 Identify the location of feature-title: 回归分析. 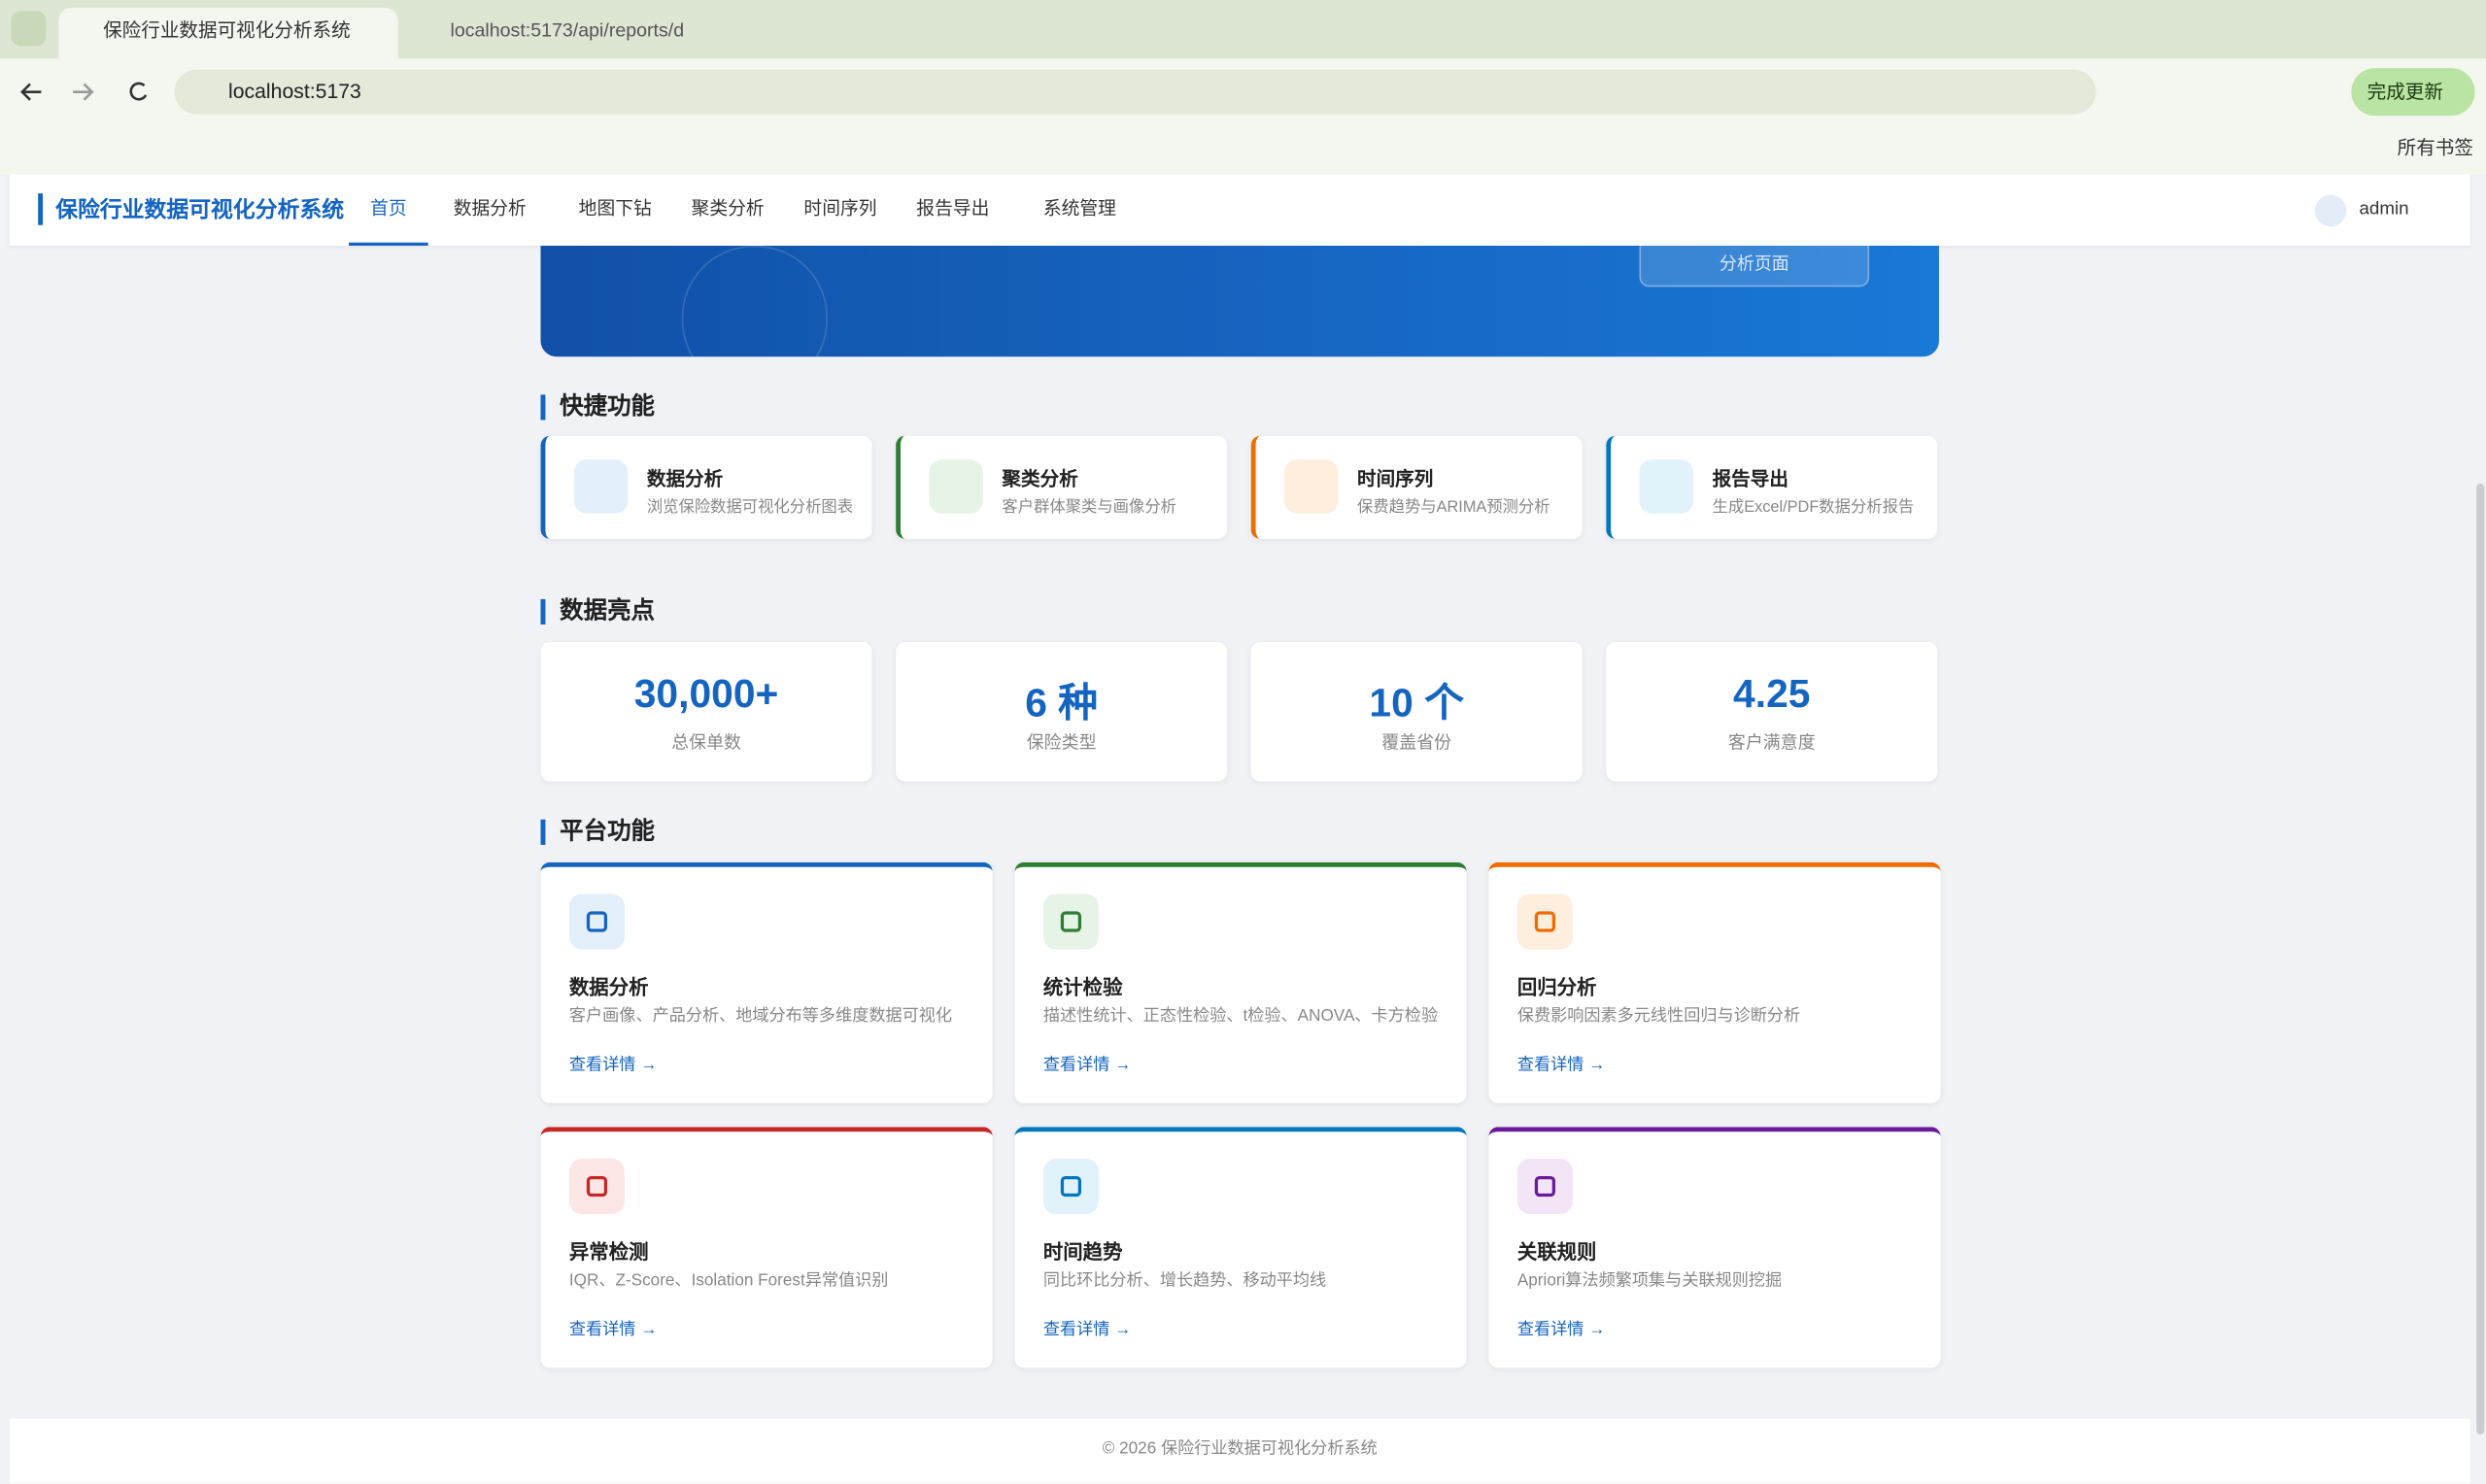
(1556, 987).